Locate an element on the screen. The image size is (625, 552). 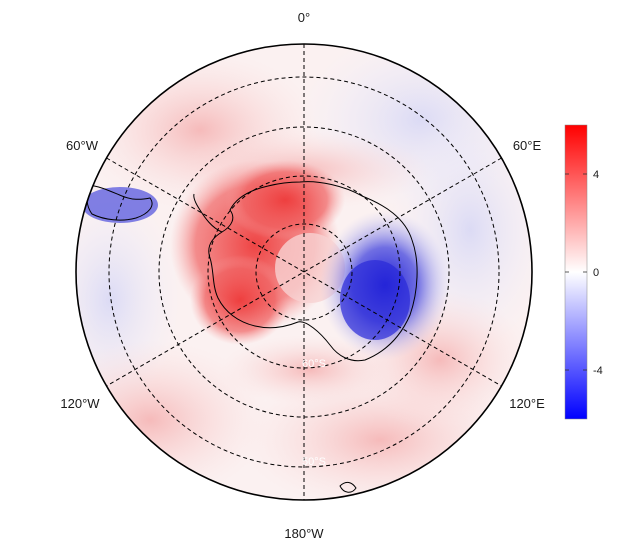
south-america-tip is located at coordinates (119, 202).